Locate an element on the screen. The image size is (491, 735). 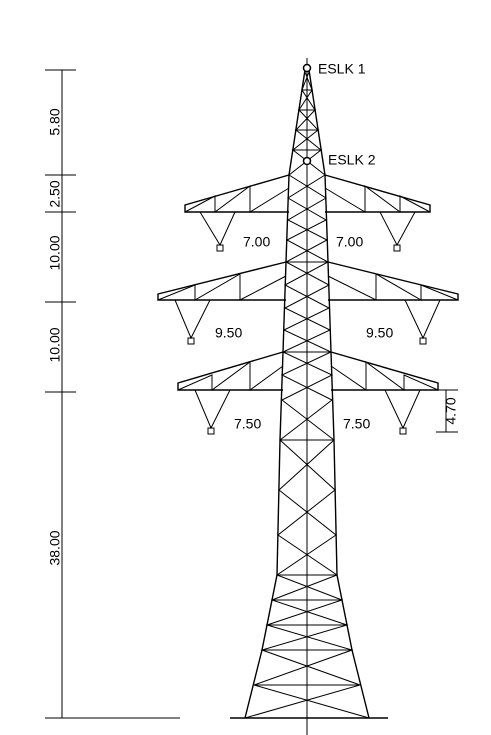
insulator-length-label: 4.70 is located at coordinates (451, 410).